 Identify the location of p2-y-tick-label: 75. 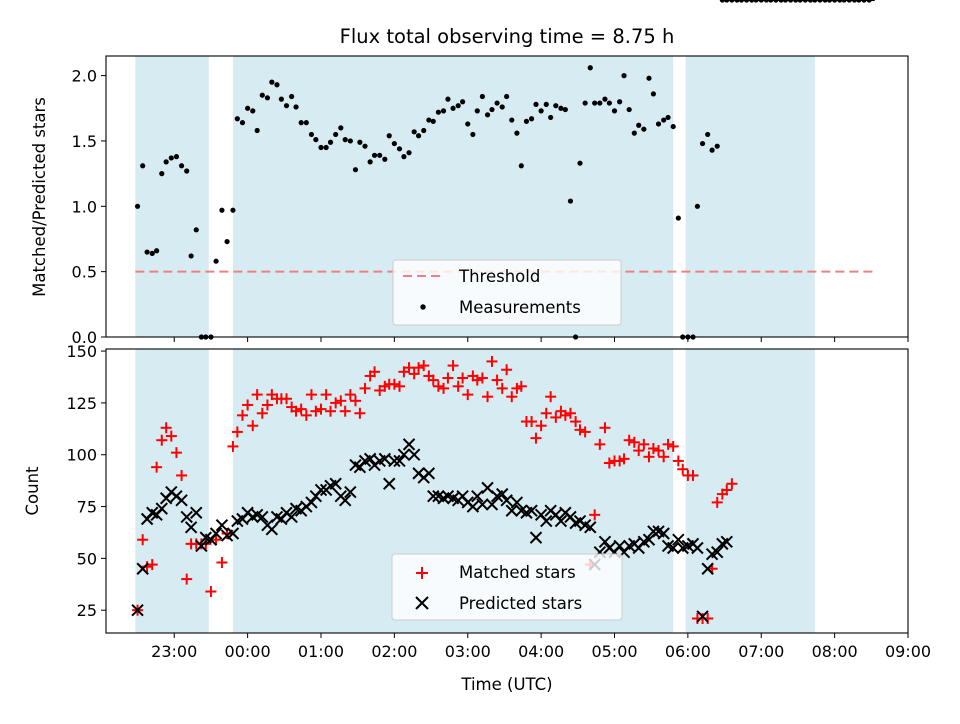
(87, 507).